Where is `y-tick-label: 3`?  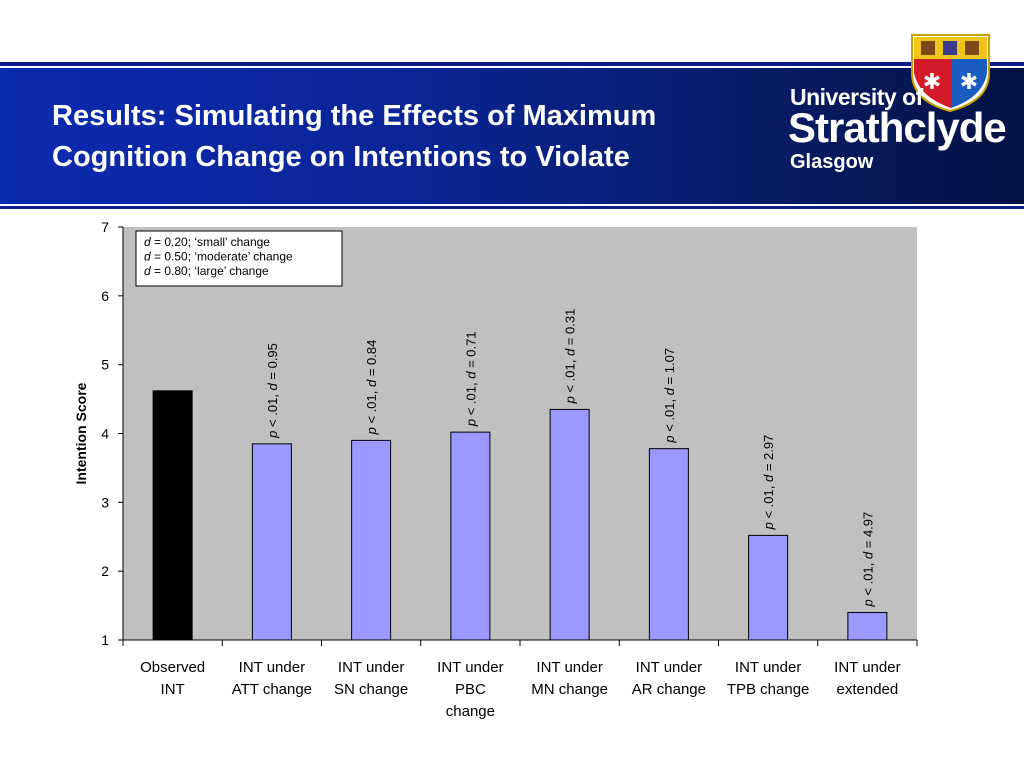
y-tick-label: 3 is located at coordinates (105, 502).